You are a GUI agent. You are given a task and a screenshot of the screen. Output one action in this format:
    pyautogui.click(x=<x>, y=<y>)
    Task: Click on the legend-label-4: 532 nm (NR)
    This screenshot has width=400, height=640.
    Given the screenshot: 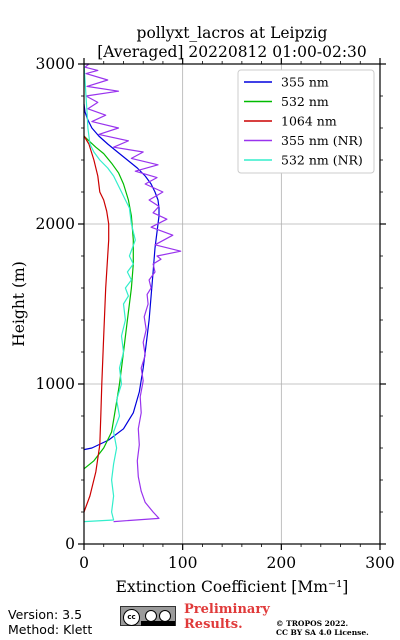 What is the action you would take?
    pyautogui.click(x=322, y=160)
    